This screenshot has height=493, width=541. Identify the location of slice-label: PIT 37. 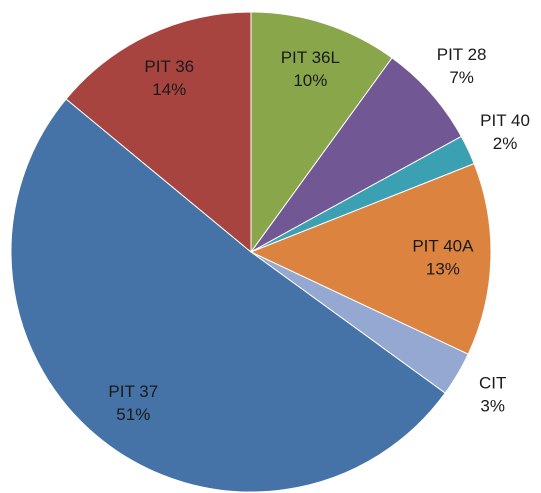
(133, 391).